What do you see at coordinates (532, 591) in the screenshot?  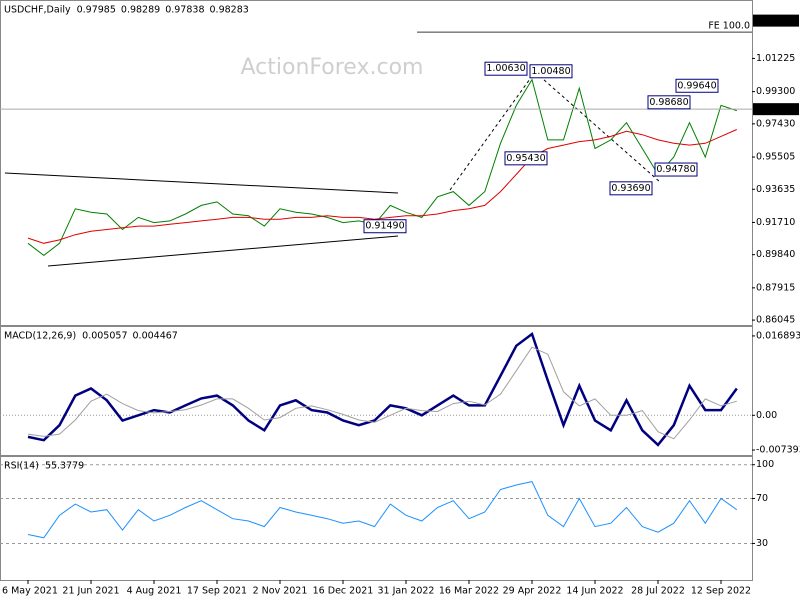 I see `x-tick-label: 29 Apr 2022` at bounding box center [532, 591].